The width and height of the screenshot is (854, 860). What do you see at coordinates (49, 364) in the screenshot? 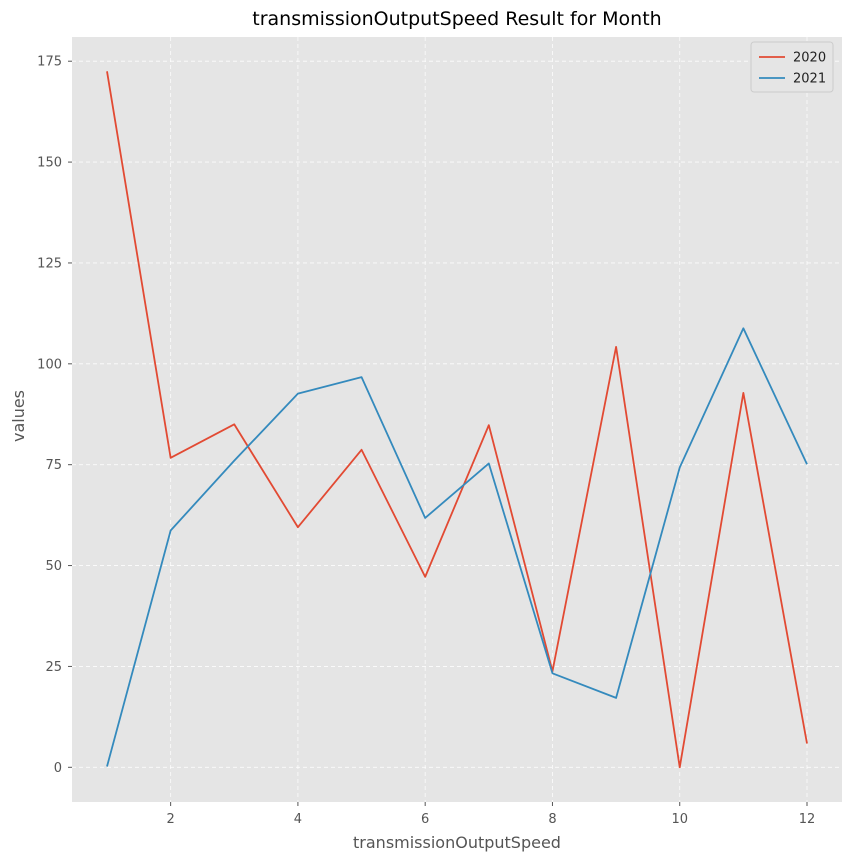
I see `y-tick-label: 100` at bounding box center [49, 364].